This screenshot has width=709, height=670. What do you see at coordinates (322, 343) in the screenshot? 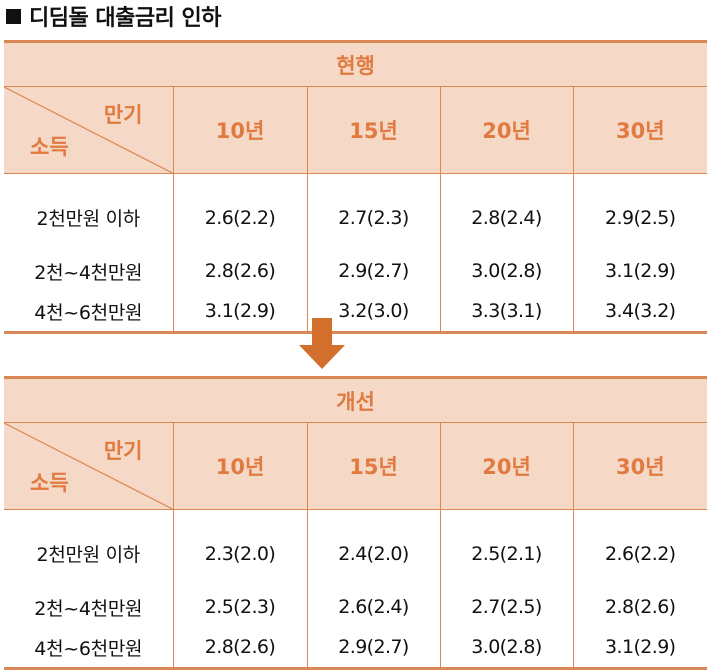
I see `down-arrow-icon` at bounding box center [322, 343].